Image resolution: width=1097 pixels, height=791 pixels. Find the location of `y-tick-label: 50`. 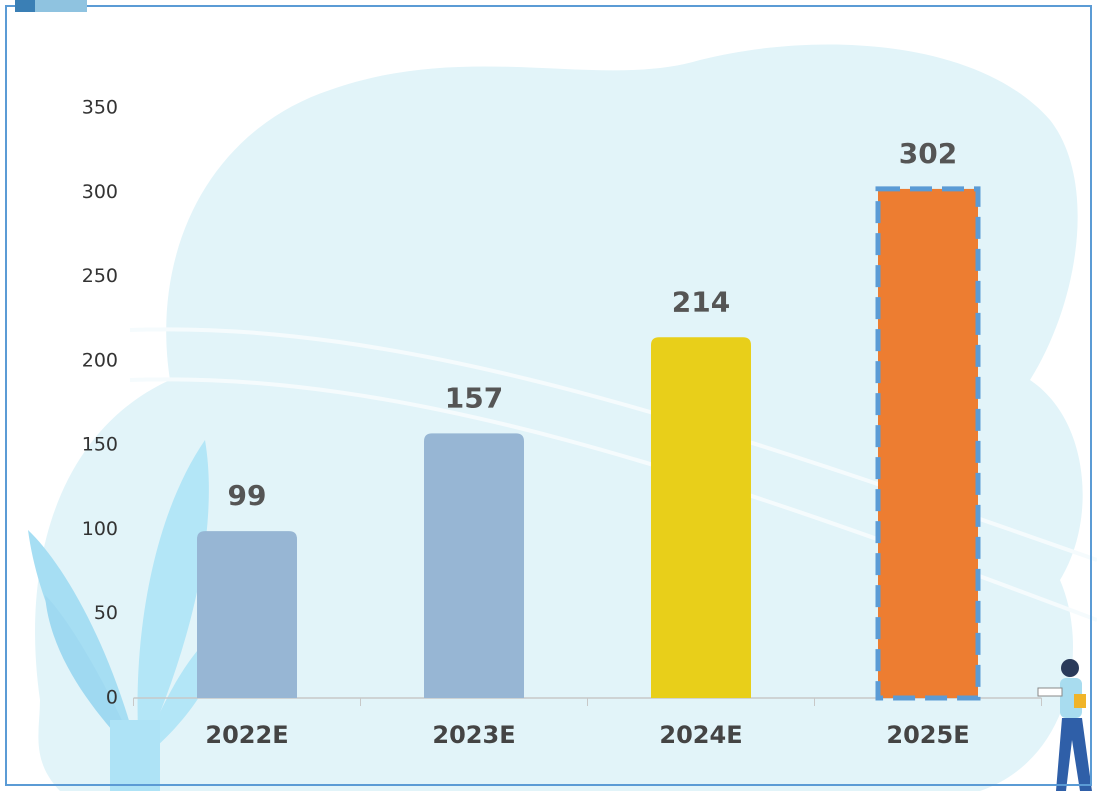

y-tick-label: 50 is located at coordinates (106, 613).